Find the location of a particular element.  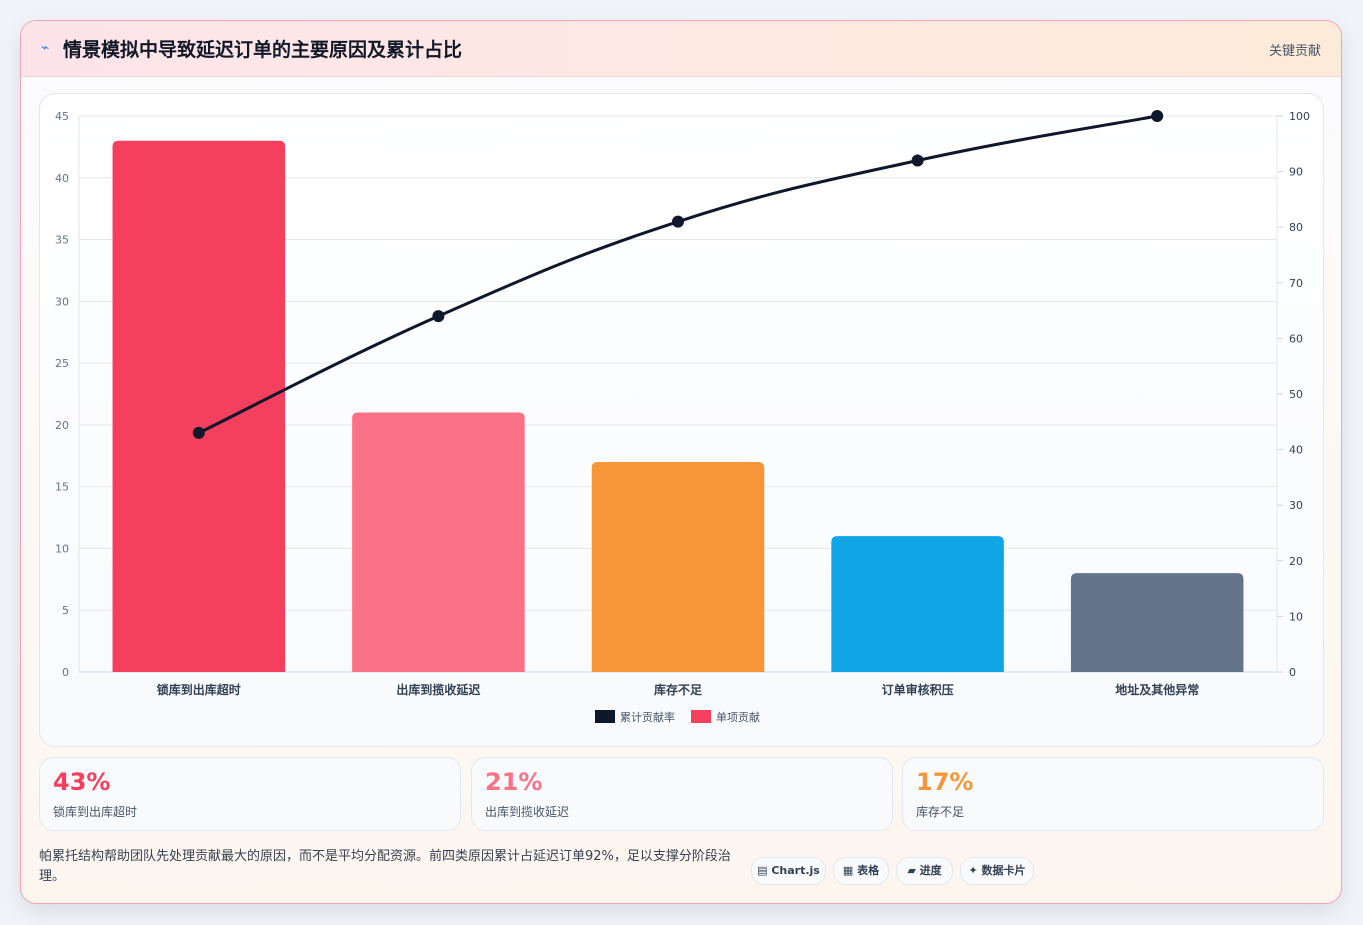

left-axis-tick-label: 10 is located at coordinates (62, 548).